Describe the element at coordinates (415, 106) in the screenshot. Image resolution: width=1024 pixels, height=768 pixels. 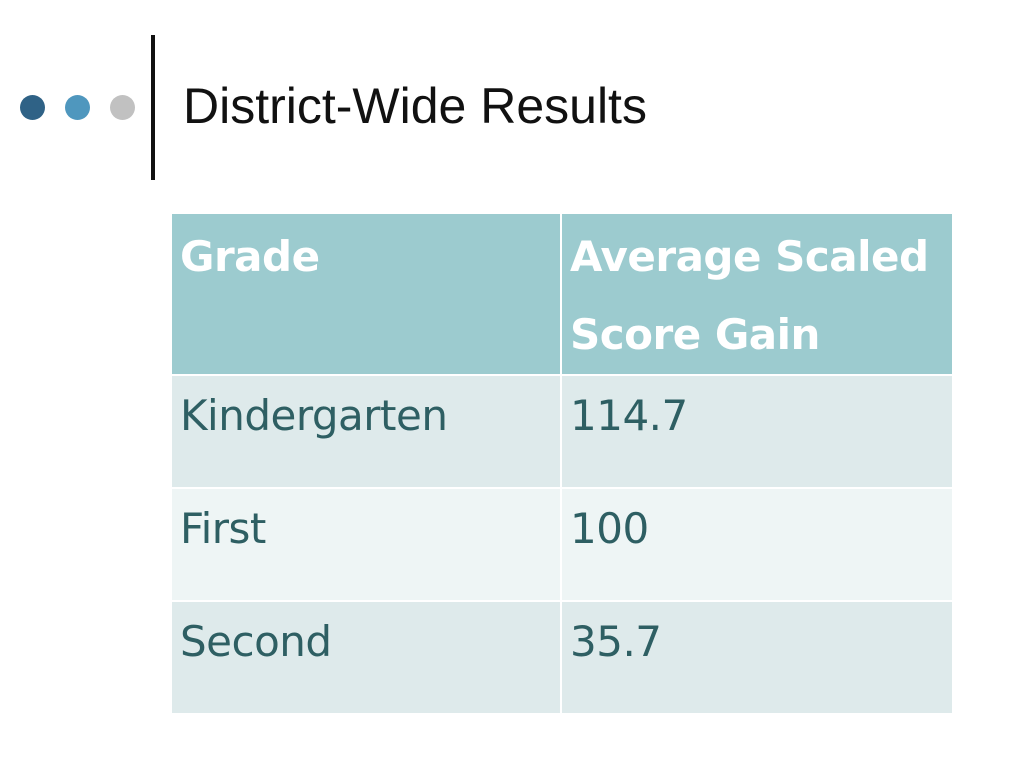
I see `slide-title: District-Wide Results` at that location.